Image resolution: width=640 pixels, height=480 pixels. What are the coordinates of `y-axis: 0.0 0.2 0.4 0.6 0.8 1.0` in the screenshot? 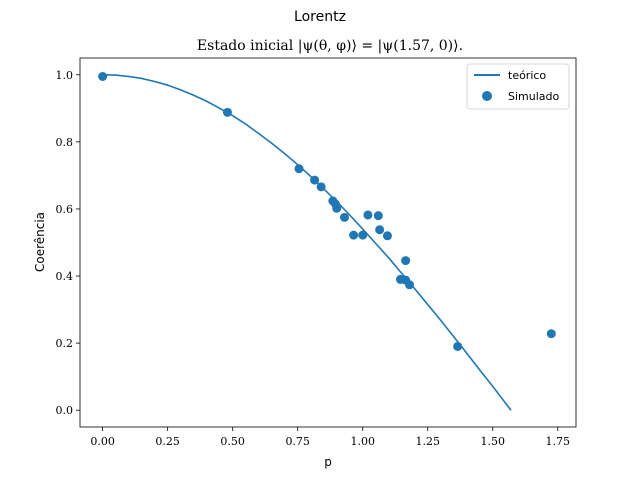 It's located at (68, 243).